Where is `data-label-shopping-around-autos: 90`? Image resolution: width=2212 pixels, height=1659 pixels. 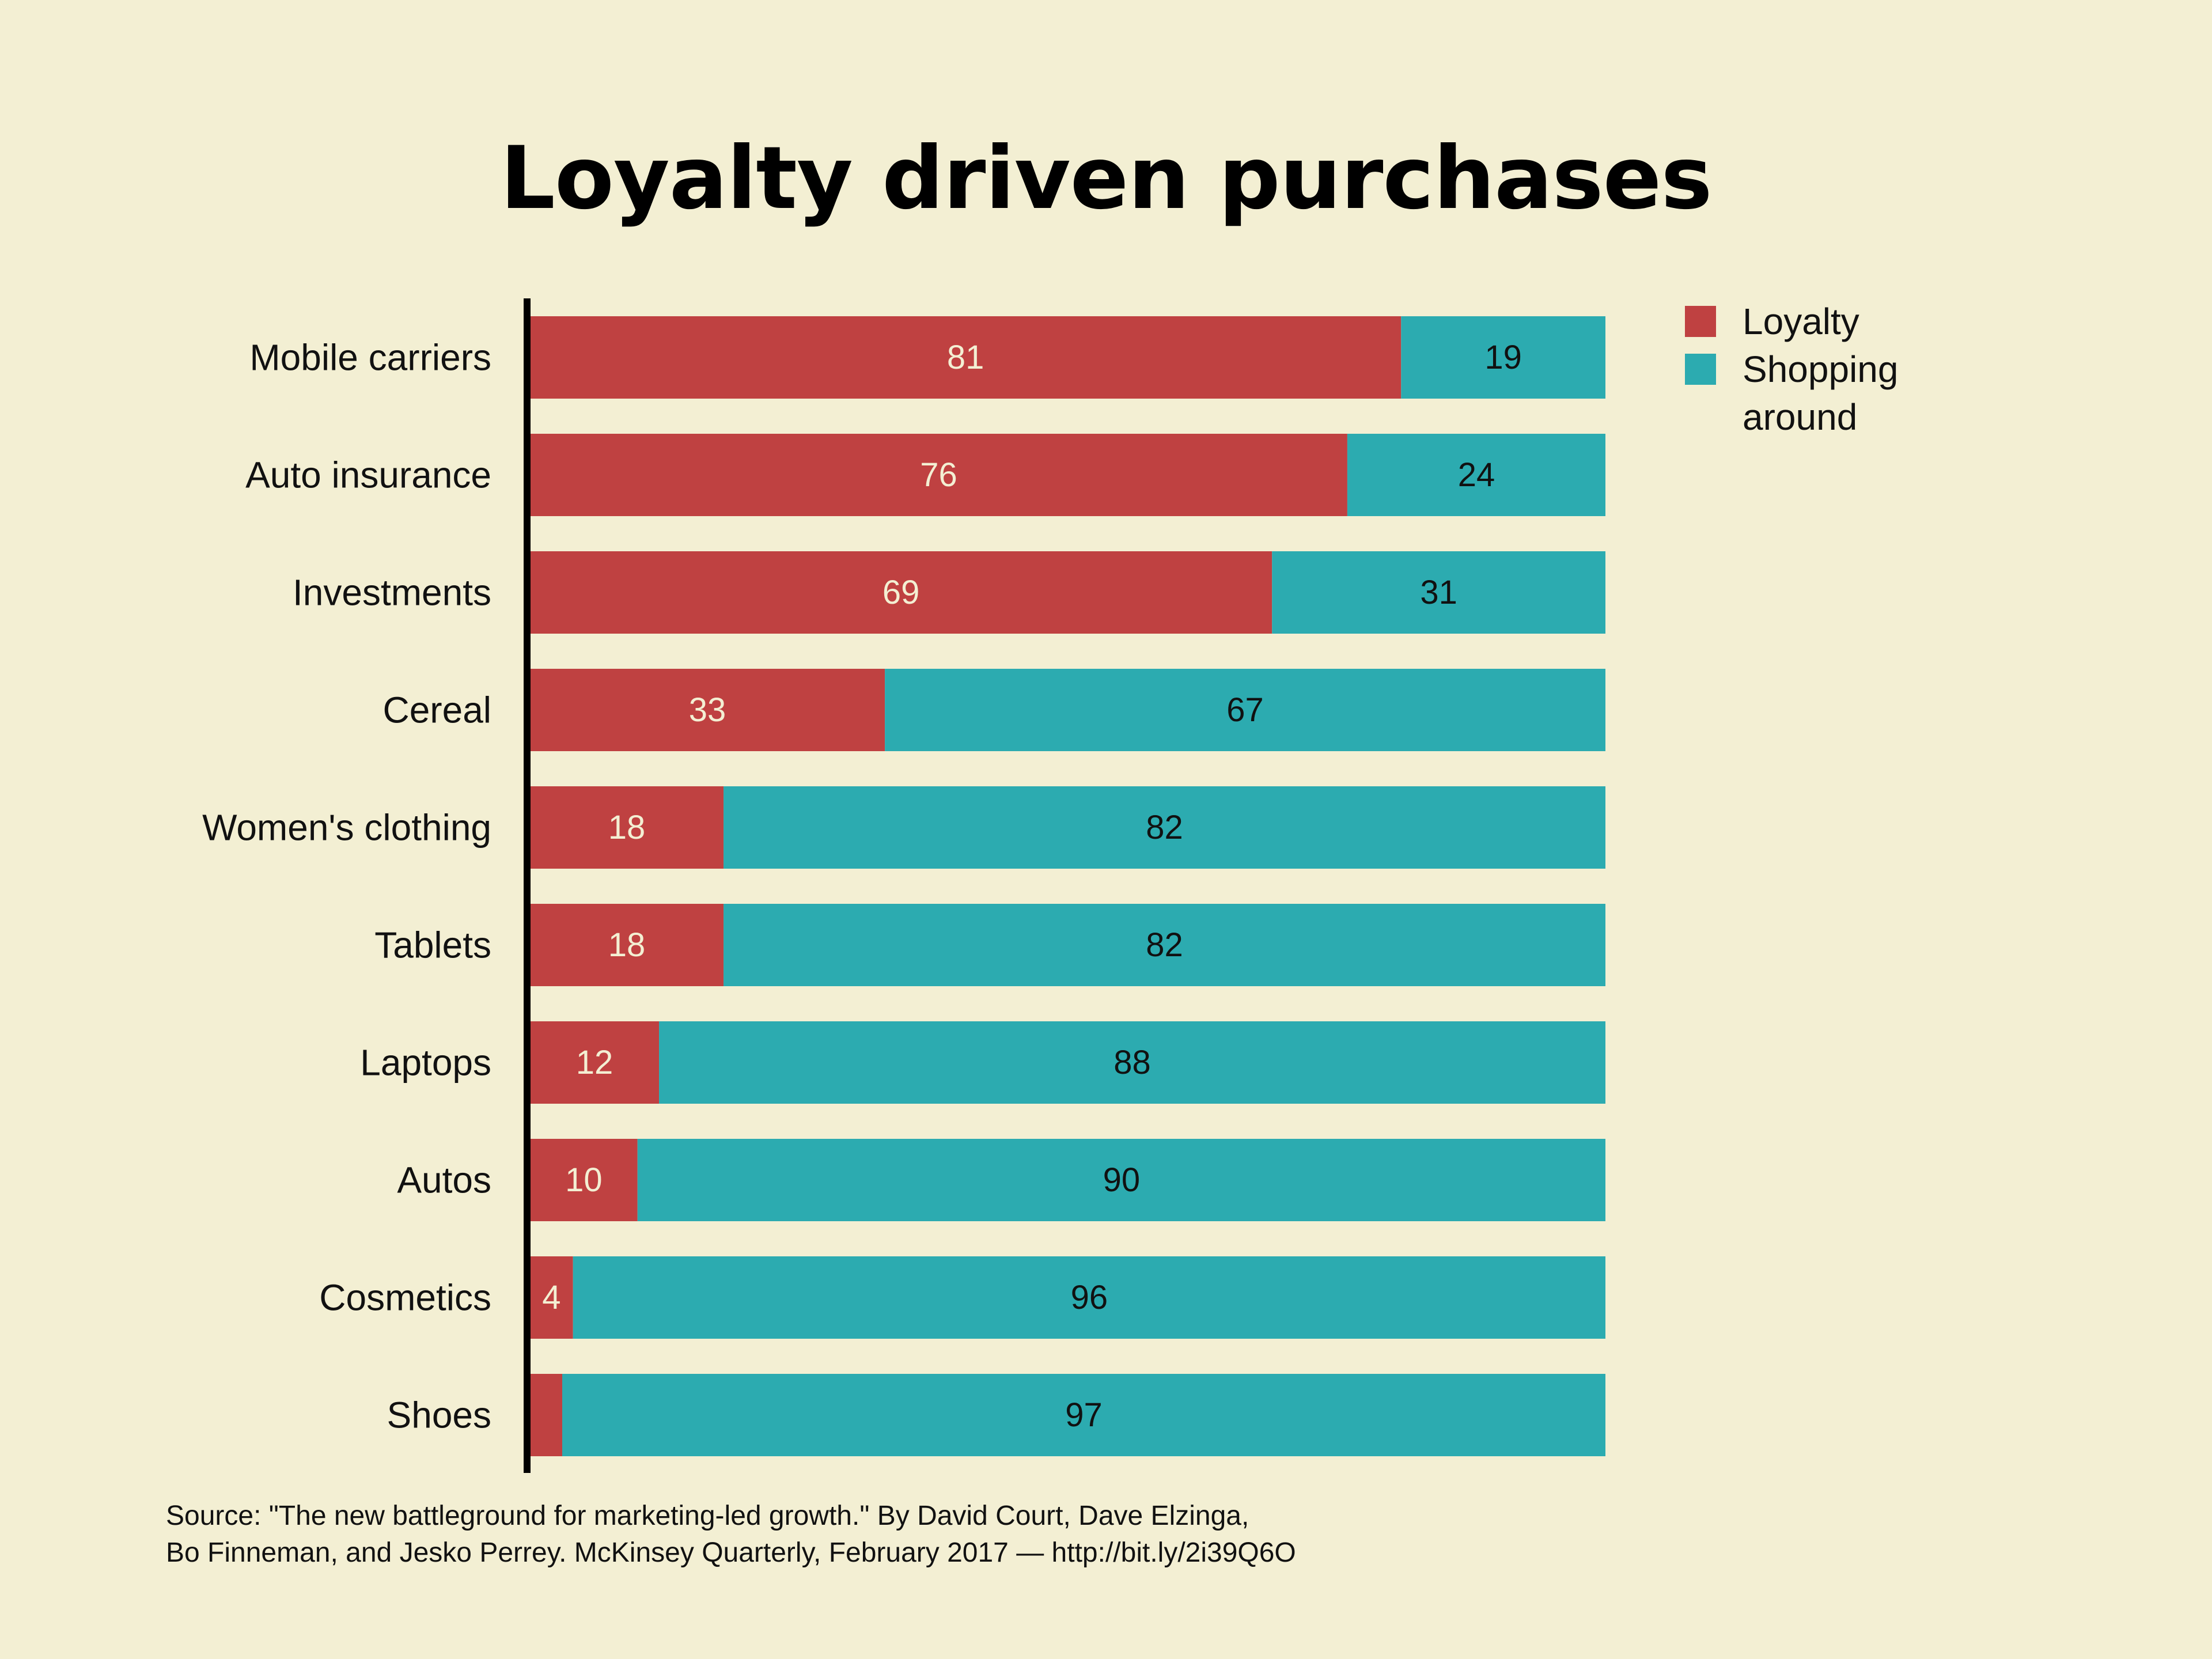 data-label-shopping-around-autos: 90 is located at coordinates (1122, 1180).